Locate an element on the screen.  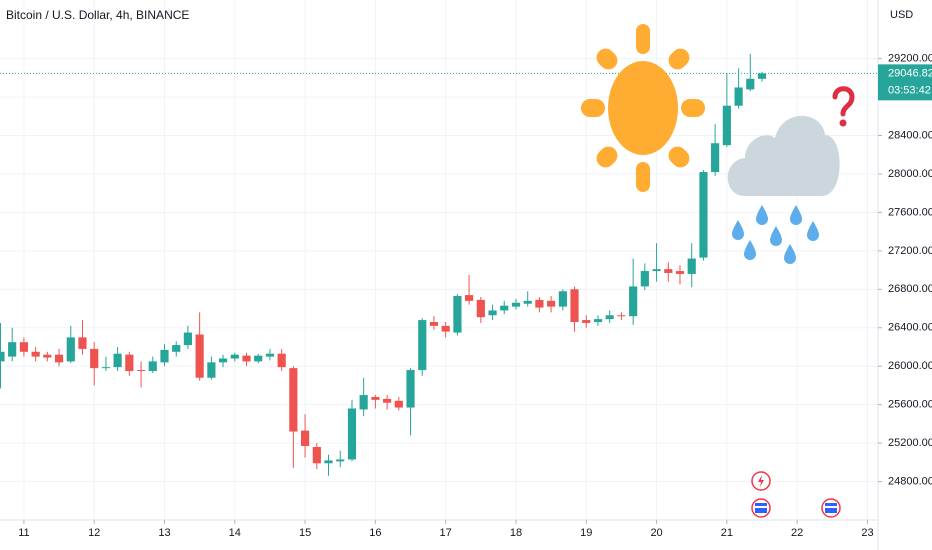
x-tick-label: 16 is located at coordinates (375, 533).